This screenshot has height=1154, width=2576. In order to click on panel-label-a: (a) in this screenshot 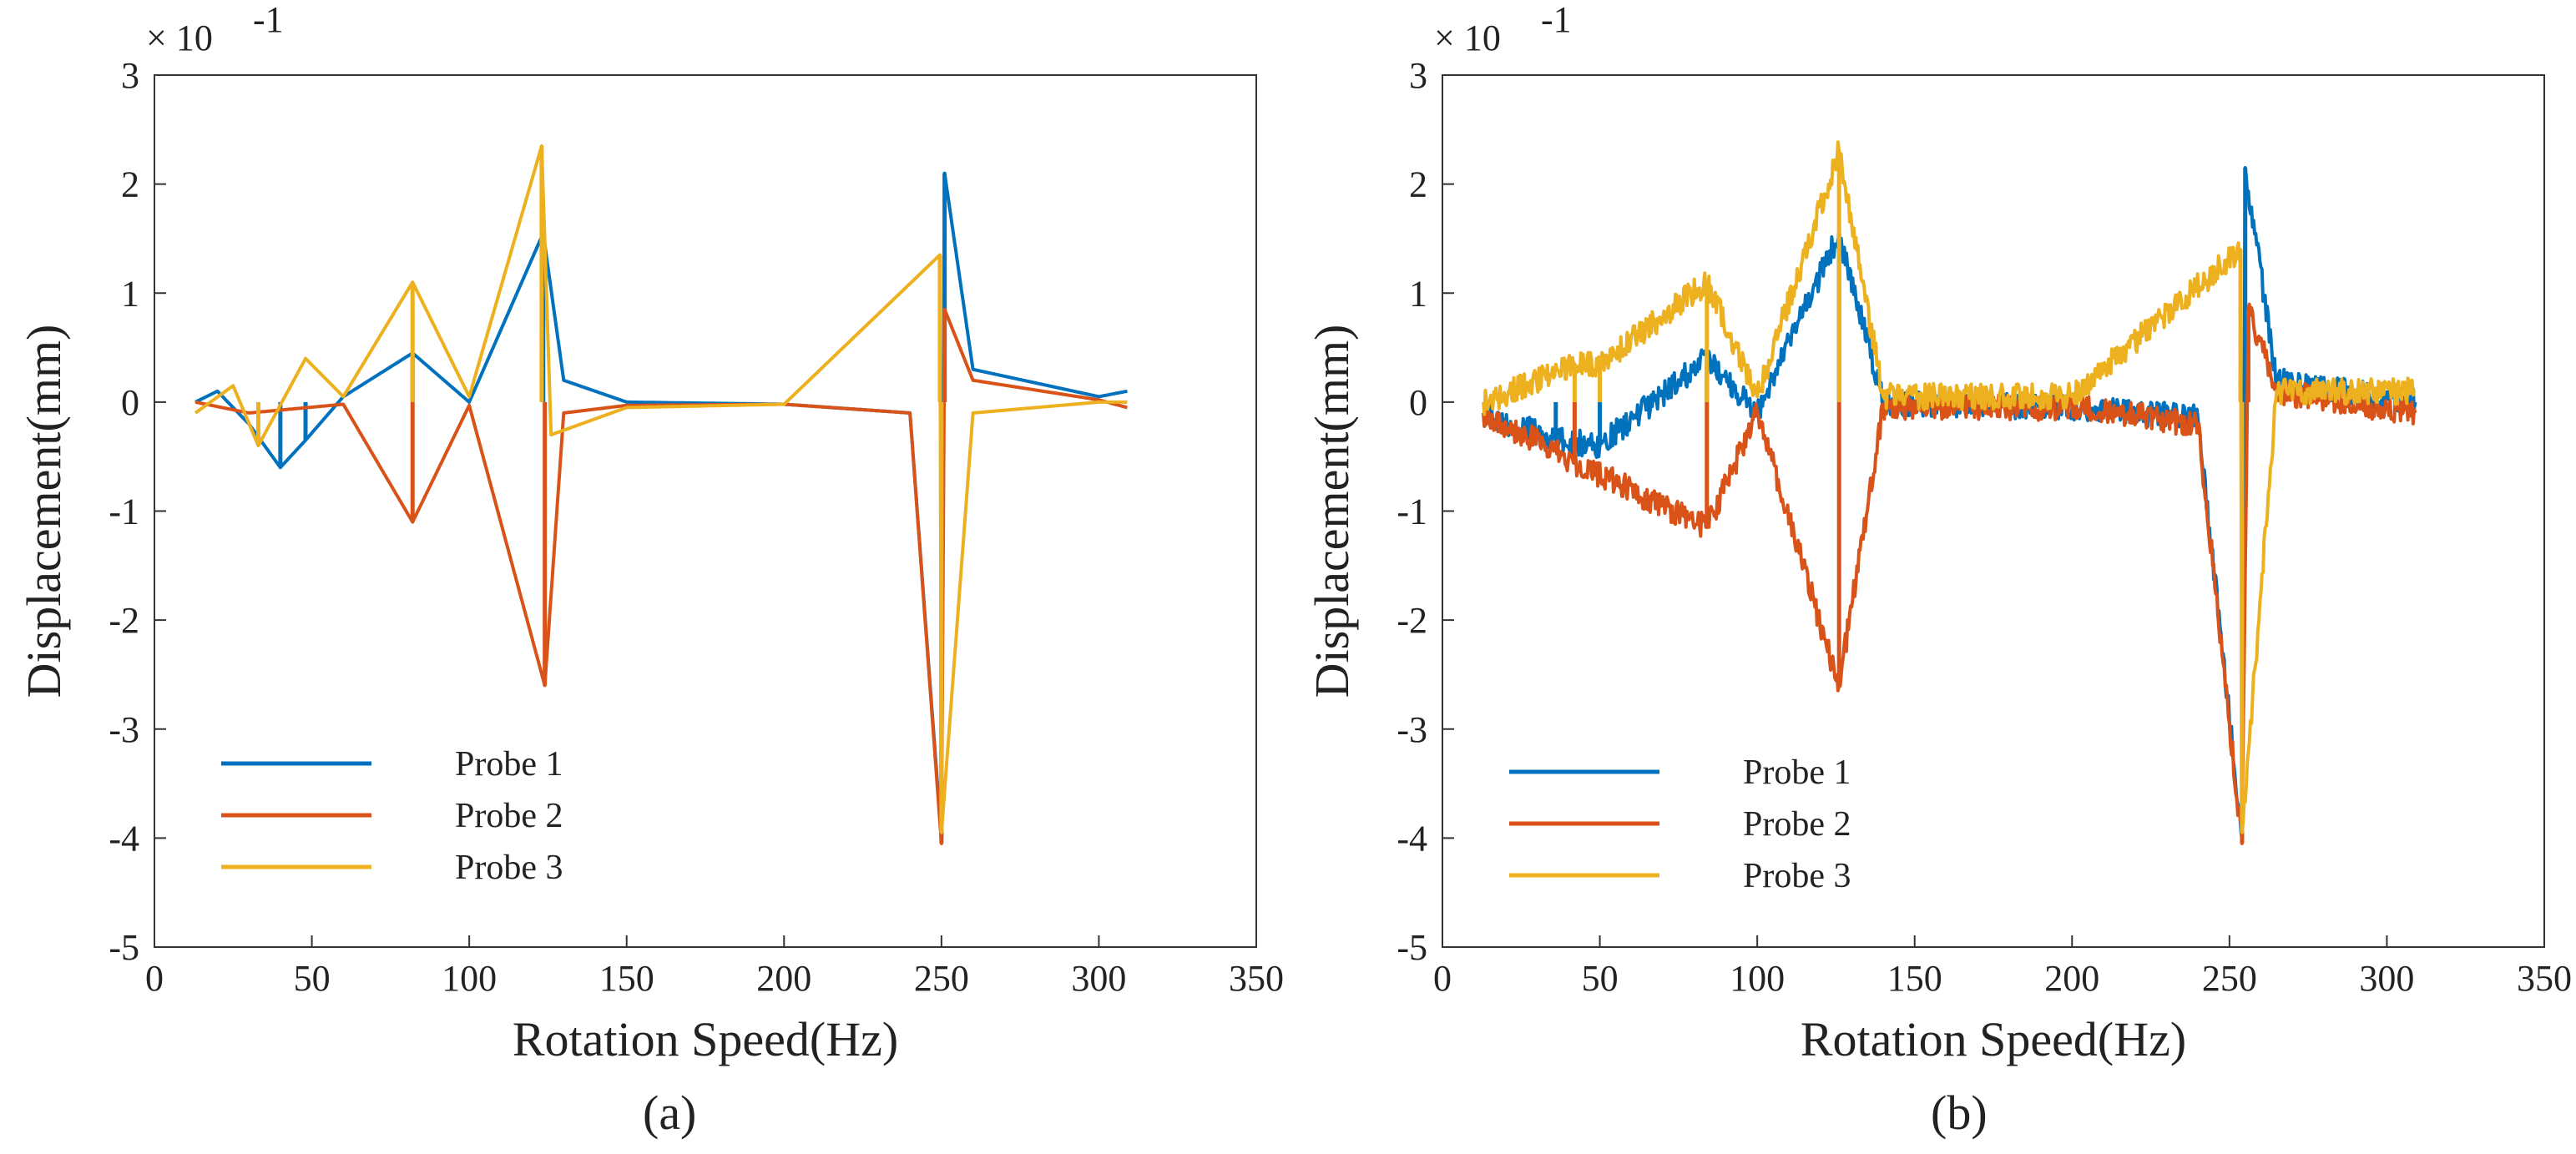, I will do `click(670, 1113)`.